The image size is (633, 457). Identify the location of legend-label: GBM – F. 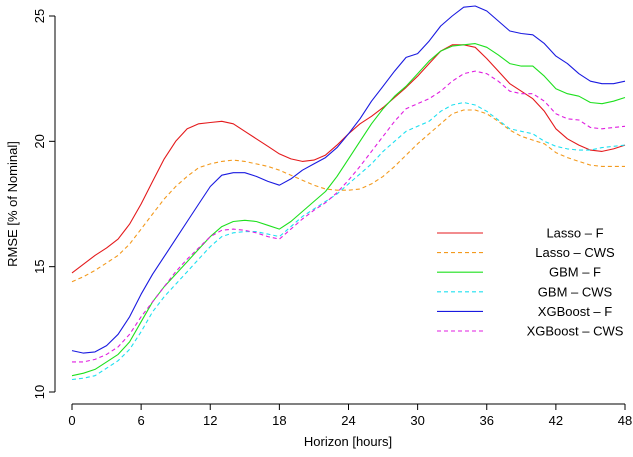
(575, 272).